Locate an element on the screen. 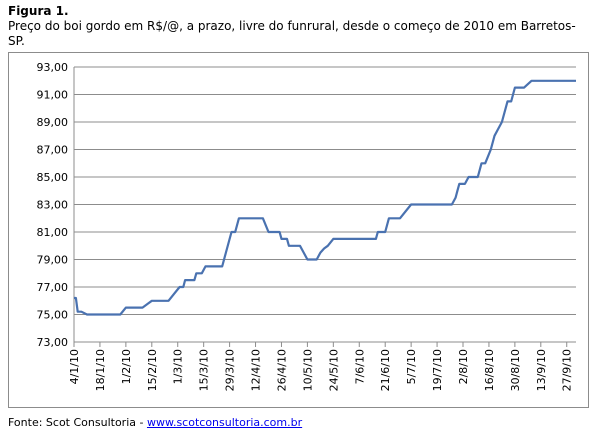  x-tick-label: 1/3/10 is located at coordinates (178, 366).